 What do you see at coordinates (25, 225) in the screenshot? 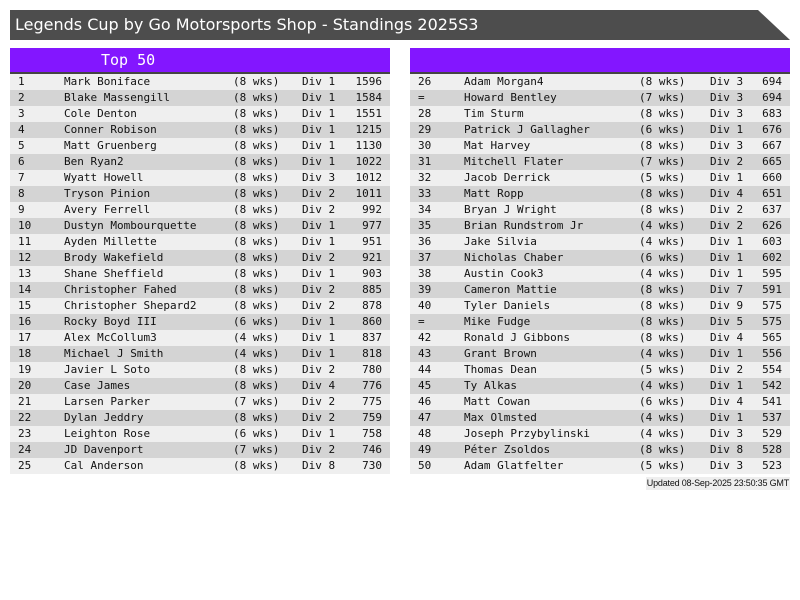
I see `cell-rank: 10` at bounding box center [25, 225].